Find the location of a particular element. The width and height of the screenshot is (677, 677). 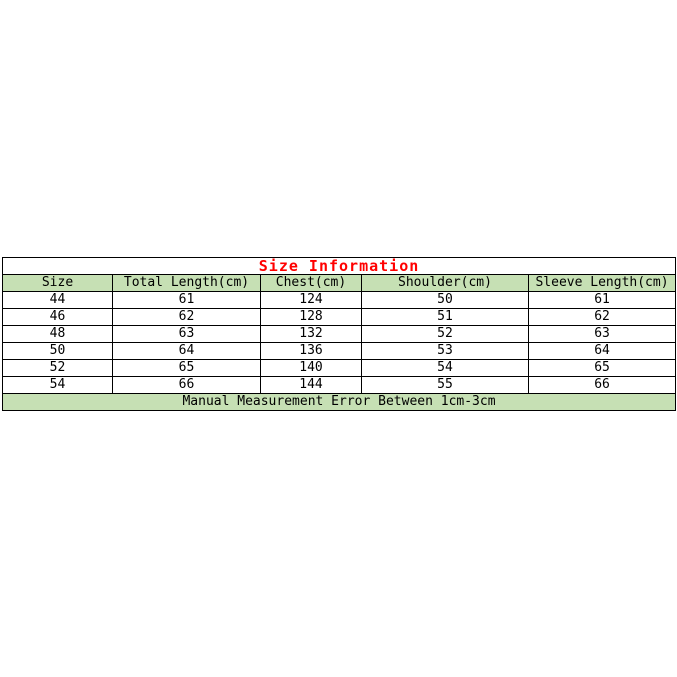

column-header-chest: Chest(cm) is located at coordinates (311, 283).